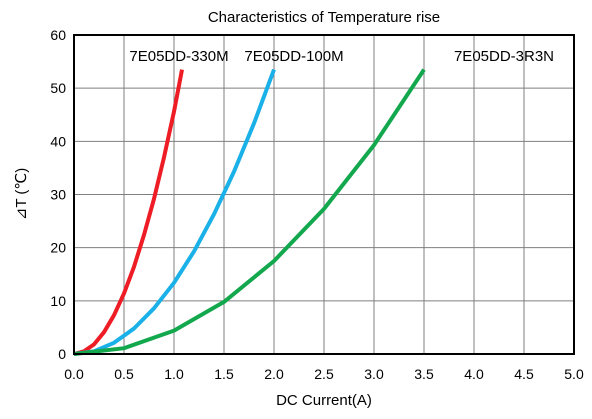 Image resolution: width=592 pixels, height=419 pixels. I want to click on series-label-7E05DD-100M: 7E05DD-100M, so click(293, 56).